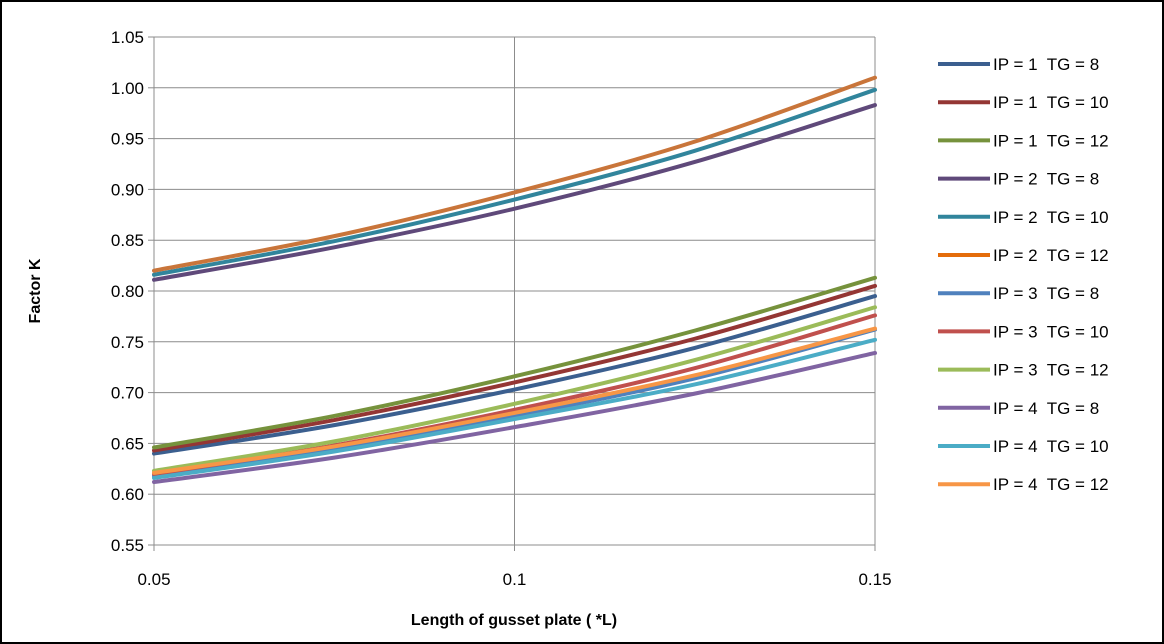  What do you see at coordinates (1051, 140) in the screenshot?
I see `legend-label-3: IP = 1 TG = 12` at bounding box center [1051, 140].